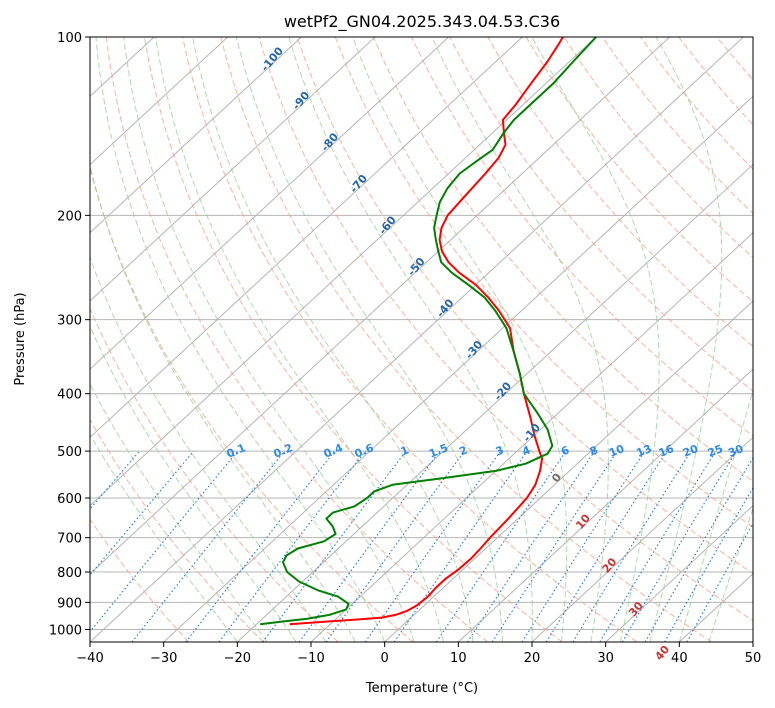  I want to click on chart-title: wetPf2_GN04.2025.343.04.53.C36, so click(422, 22).